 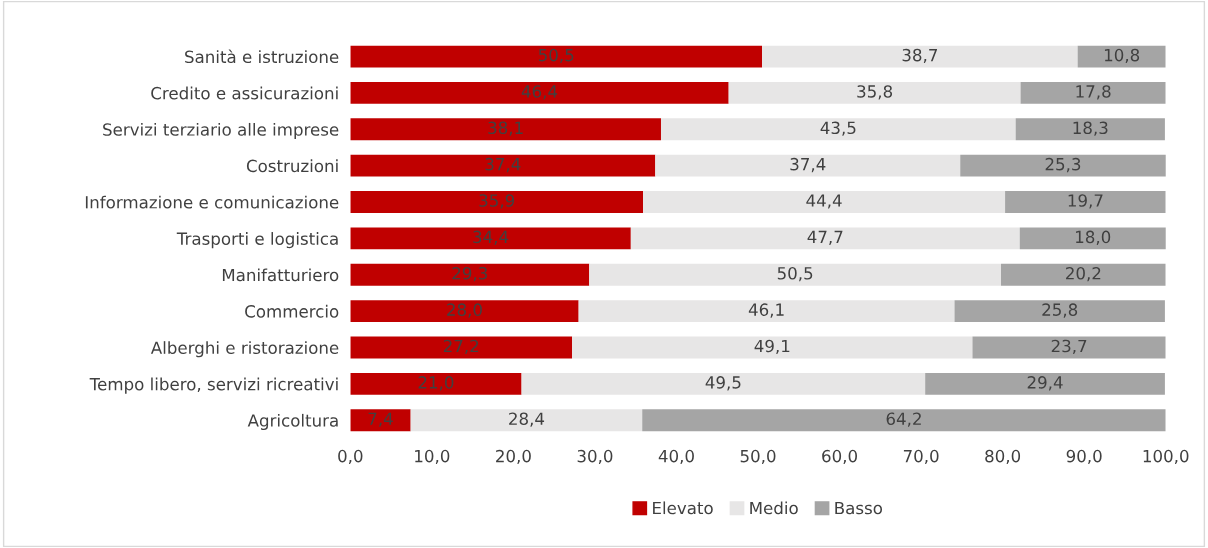 I want to click on y-tick-label: Trasporti e logistica, so click(x=257, y=240).